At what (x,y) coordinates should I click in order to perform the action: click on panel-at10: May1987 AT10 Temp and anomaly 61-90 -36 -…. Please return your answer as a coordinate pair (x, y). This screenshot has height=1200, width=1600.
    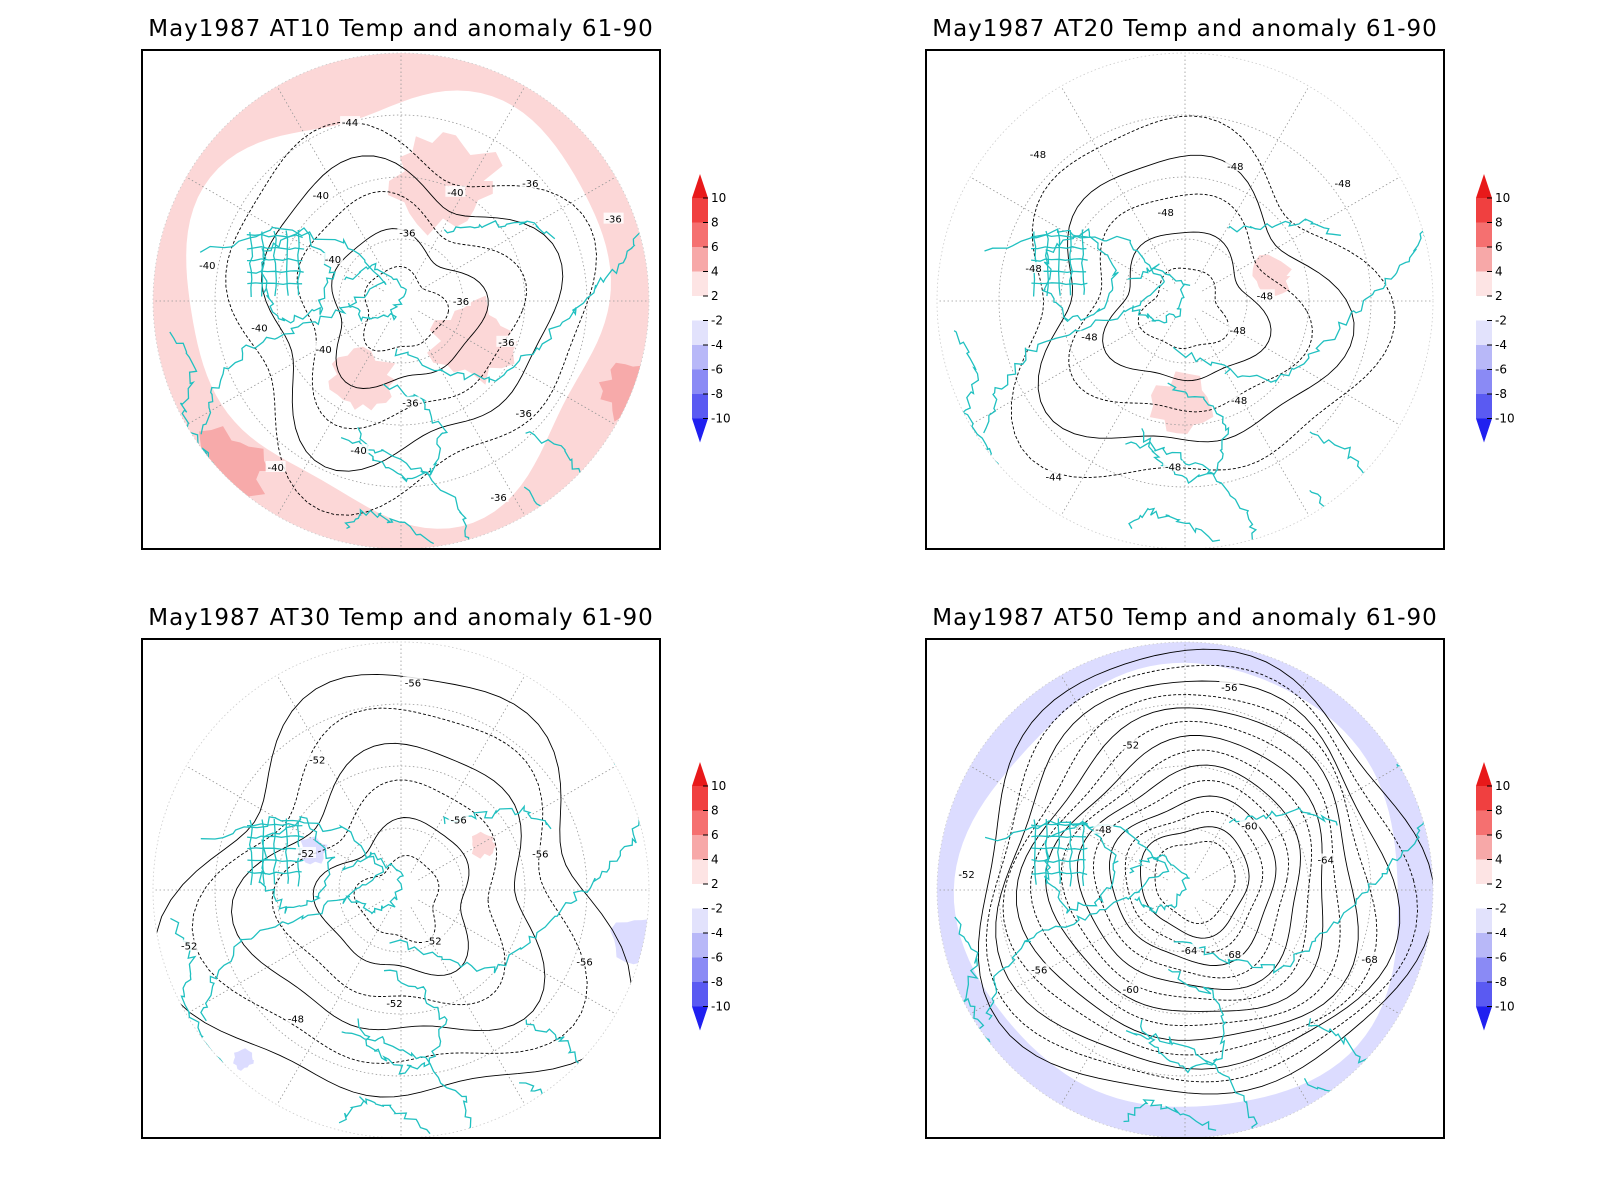
    Looking at the image, I should click on (401, 283).